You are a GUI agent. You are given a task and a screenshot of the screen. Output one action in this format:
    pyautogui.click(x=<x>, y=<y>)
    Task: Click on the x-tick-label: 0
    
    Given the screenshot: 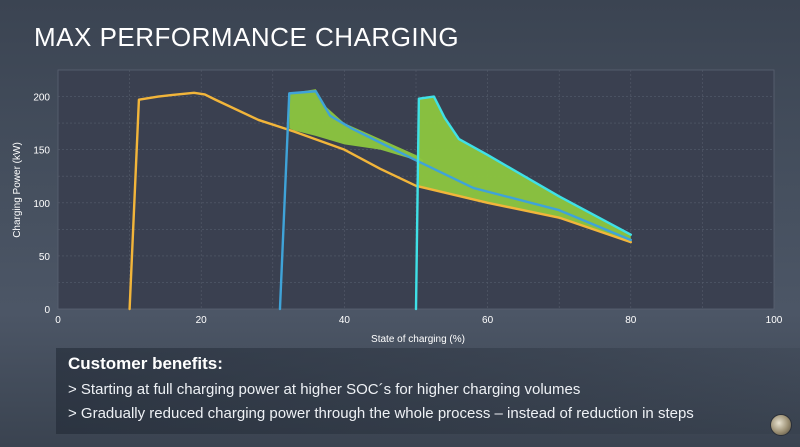 What is the action you would take?
    pyautogui.click(x=58, y=320)
    